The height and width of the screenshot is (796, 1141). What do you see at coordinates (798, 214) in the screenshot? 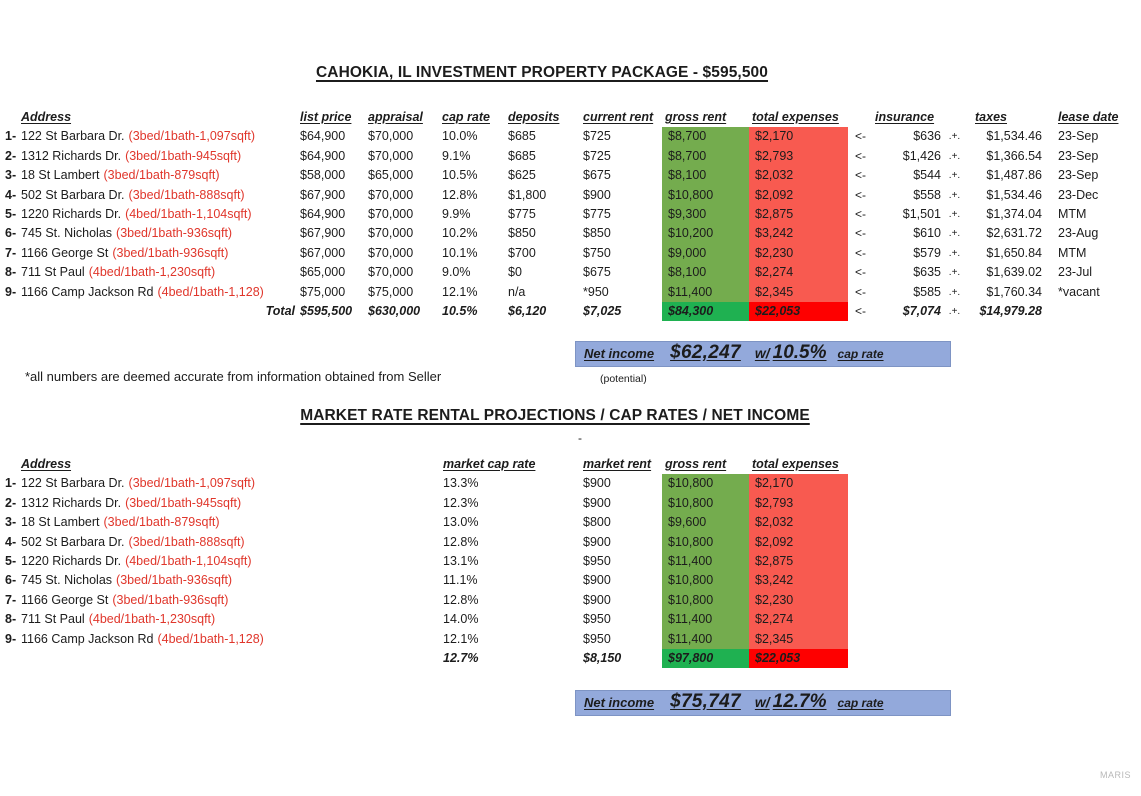
I see `total-expenses-cell: $2,875` at bounding box center [798, 214].